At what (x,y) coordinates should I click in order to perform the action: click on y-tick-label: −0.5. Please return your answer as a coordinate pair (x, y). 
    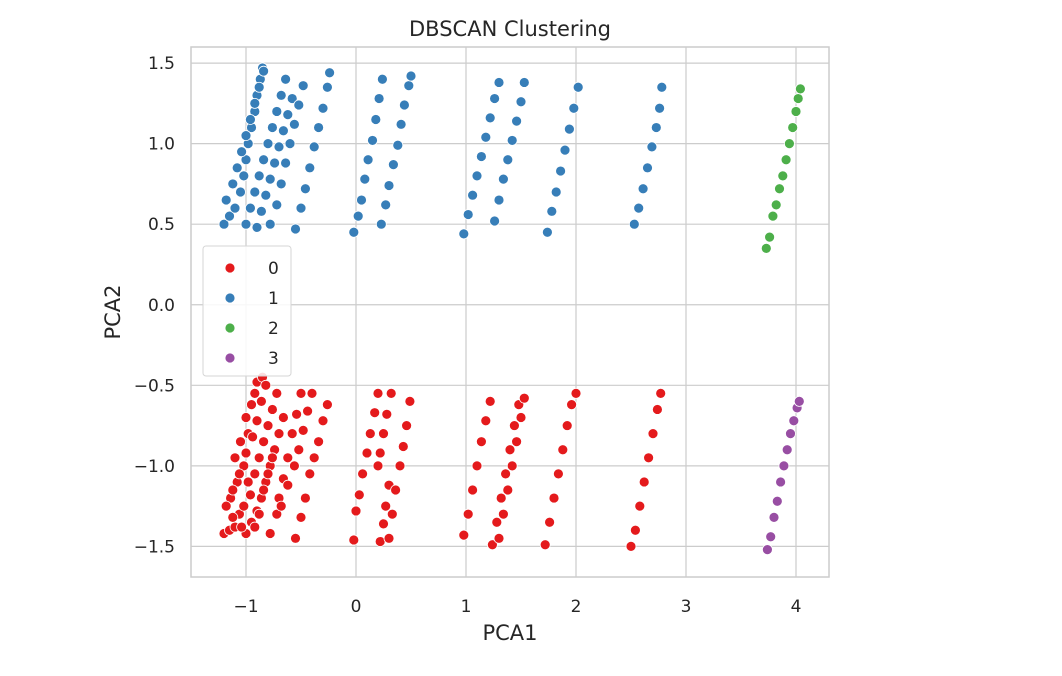
    Looking at the image, I should click on (154, 386).